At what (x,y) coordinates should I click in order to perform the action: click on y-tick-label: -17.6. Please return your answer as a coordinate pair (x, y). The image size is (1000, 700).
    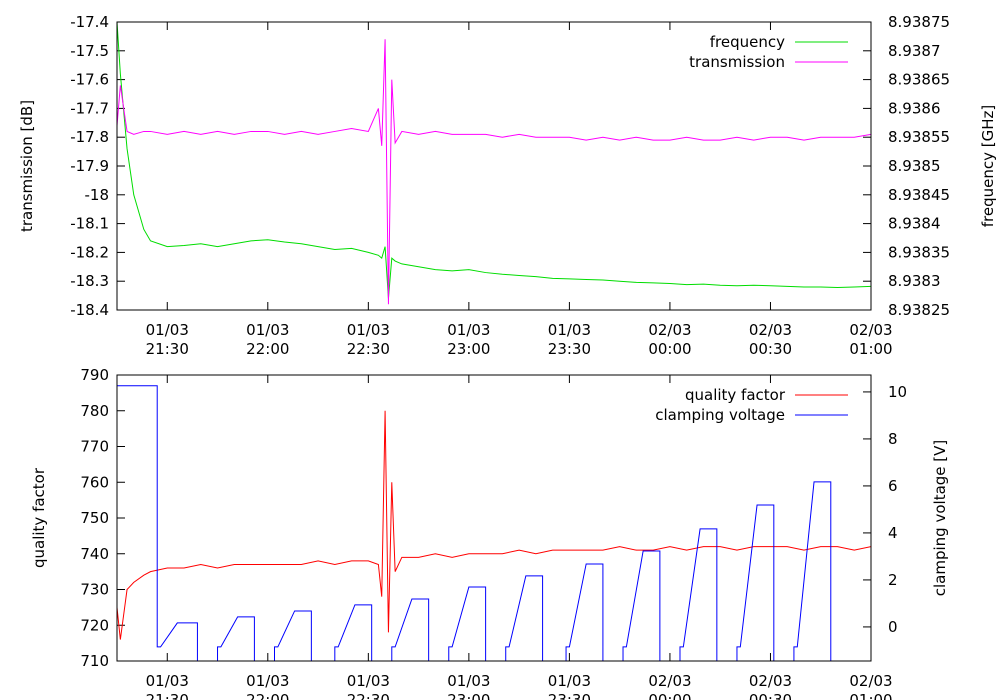
    Looking at the image, I should click on (89, 80).